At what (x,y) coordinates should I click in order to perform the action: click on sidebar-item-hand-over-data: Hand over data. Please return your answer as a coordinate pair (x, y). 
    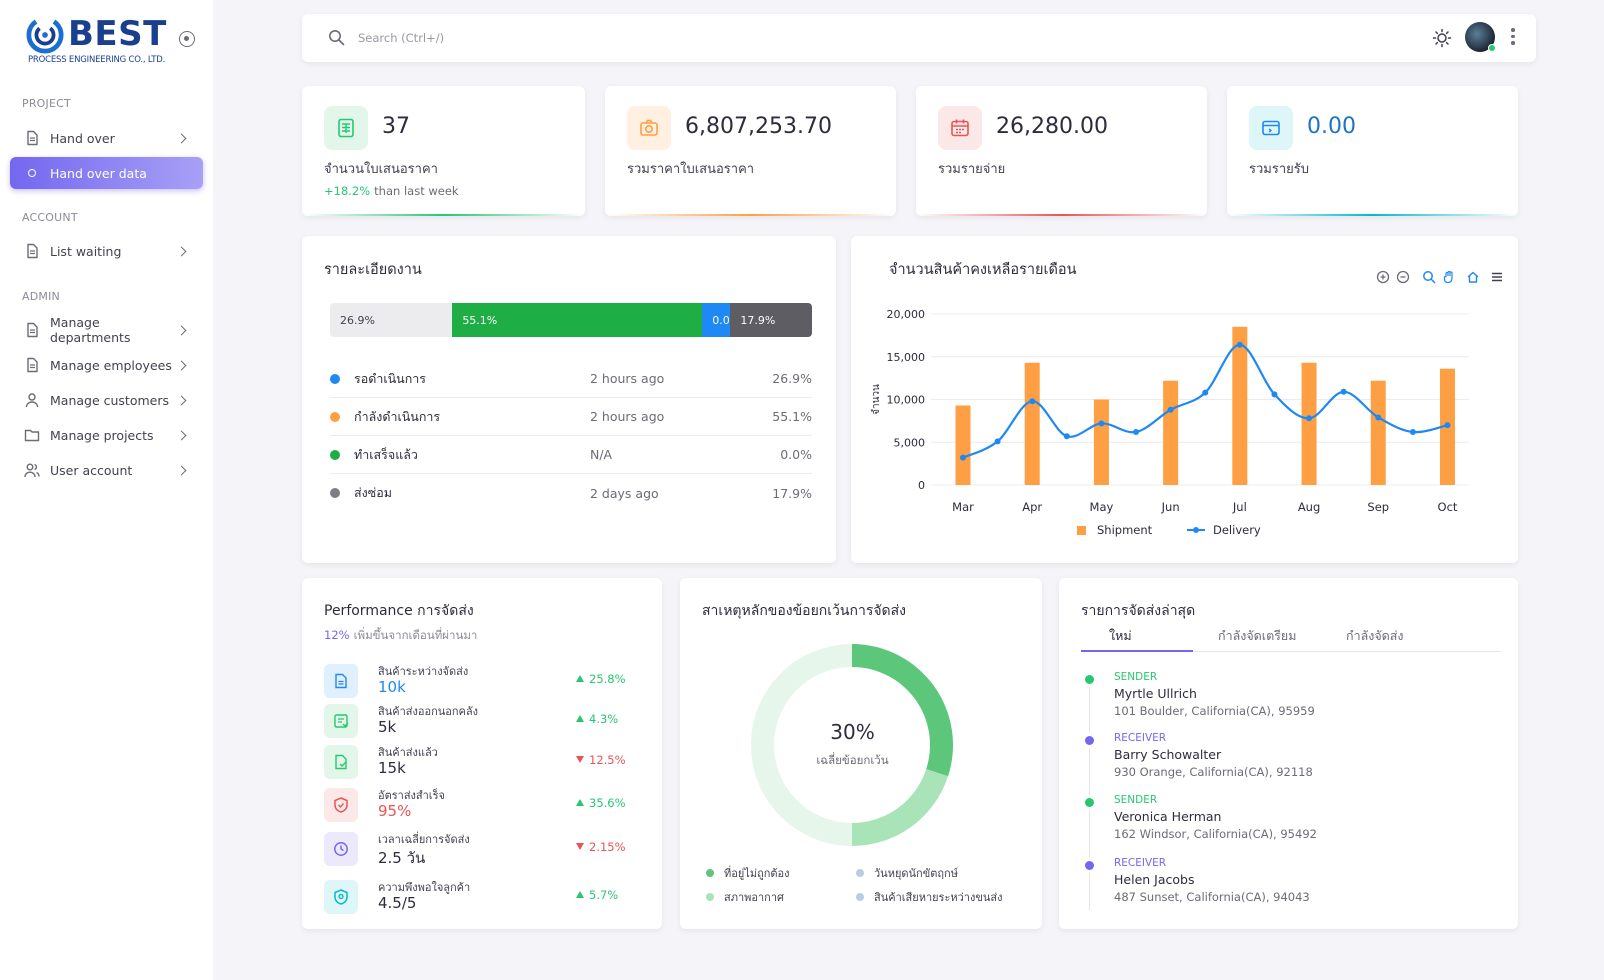
    Looking at the image, I should click on (106, 173).